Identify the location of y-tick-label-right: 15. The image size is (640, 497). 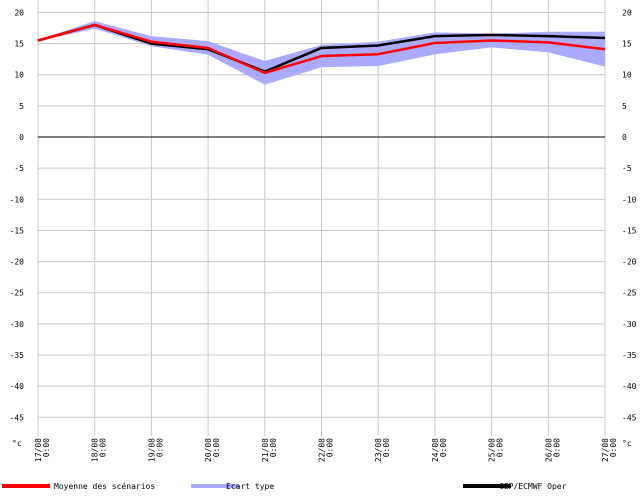
(627, 44).